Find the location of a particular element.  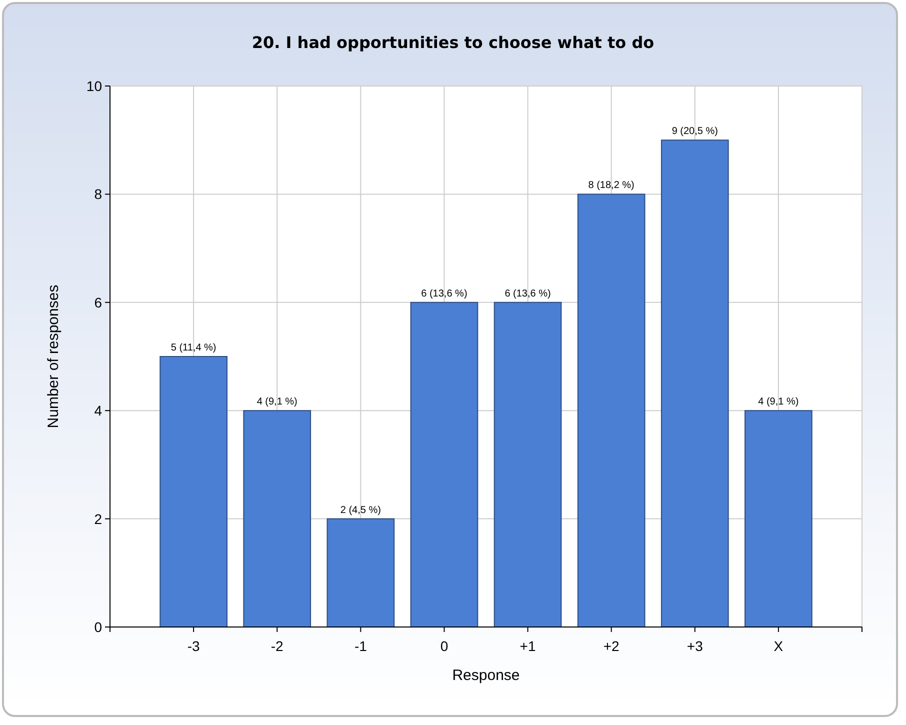

x-tick-label: 0 is located at coordinates (444, 646).